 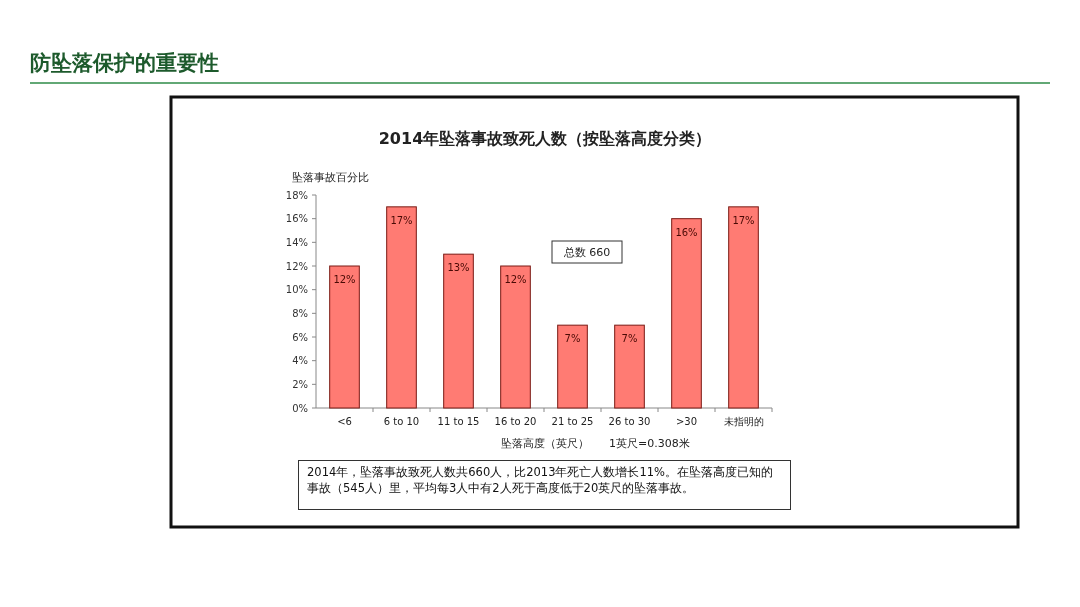 I want to click on data-label: 16%, so click(x=686, y=232).